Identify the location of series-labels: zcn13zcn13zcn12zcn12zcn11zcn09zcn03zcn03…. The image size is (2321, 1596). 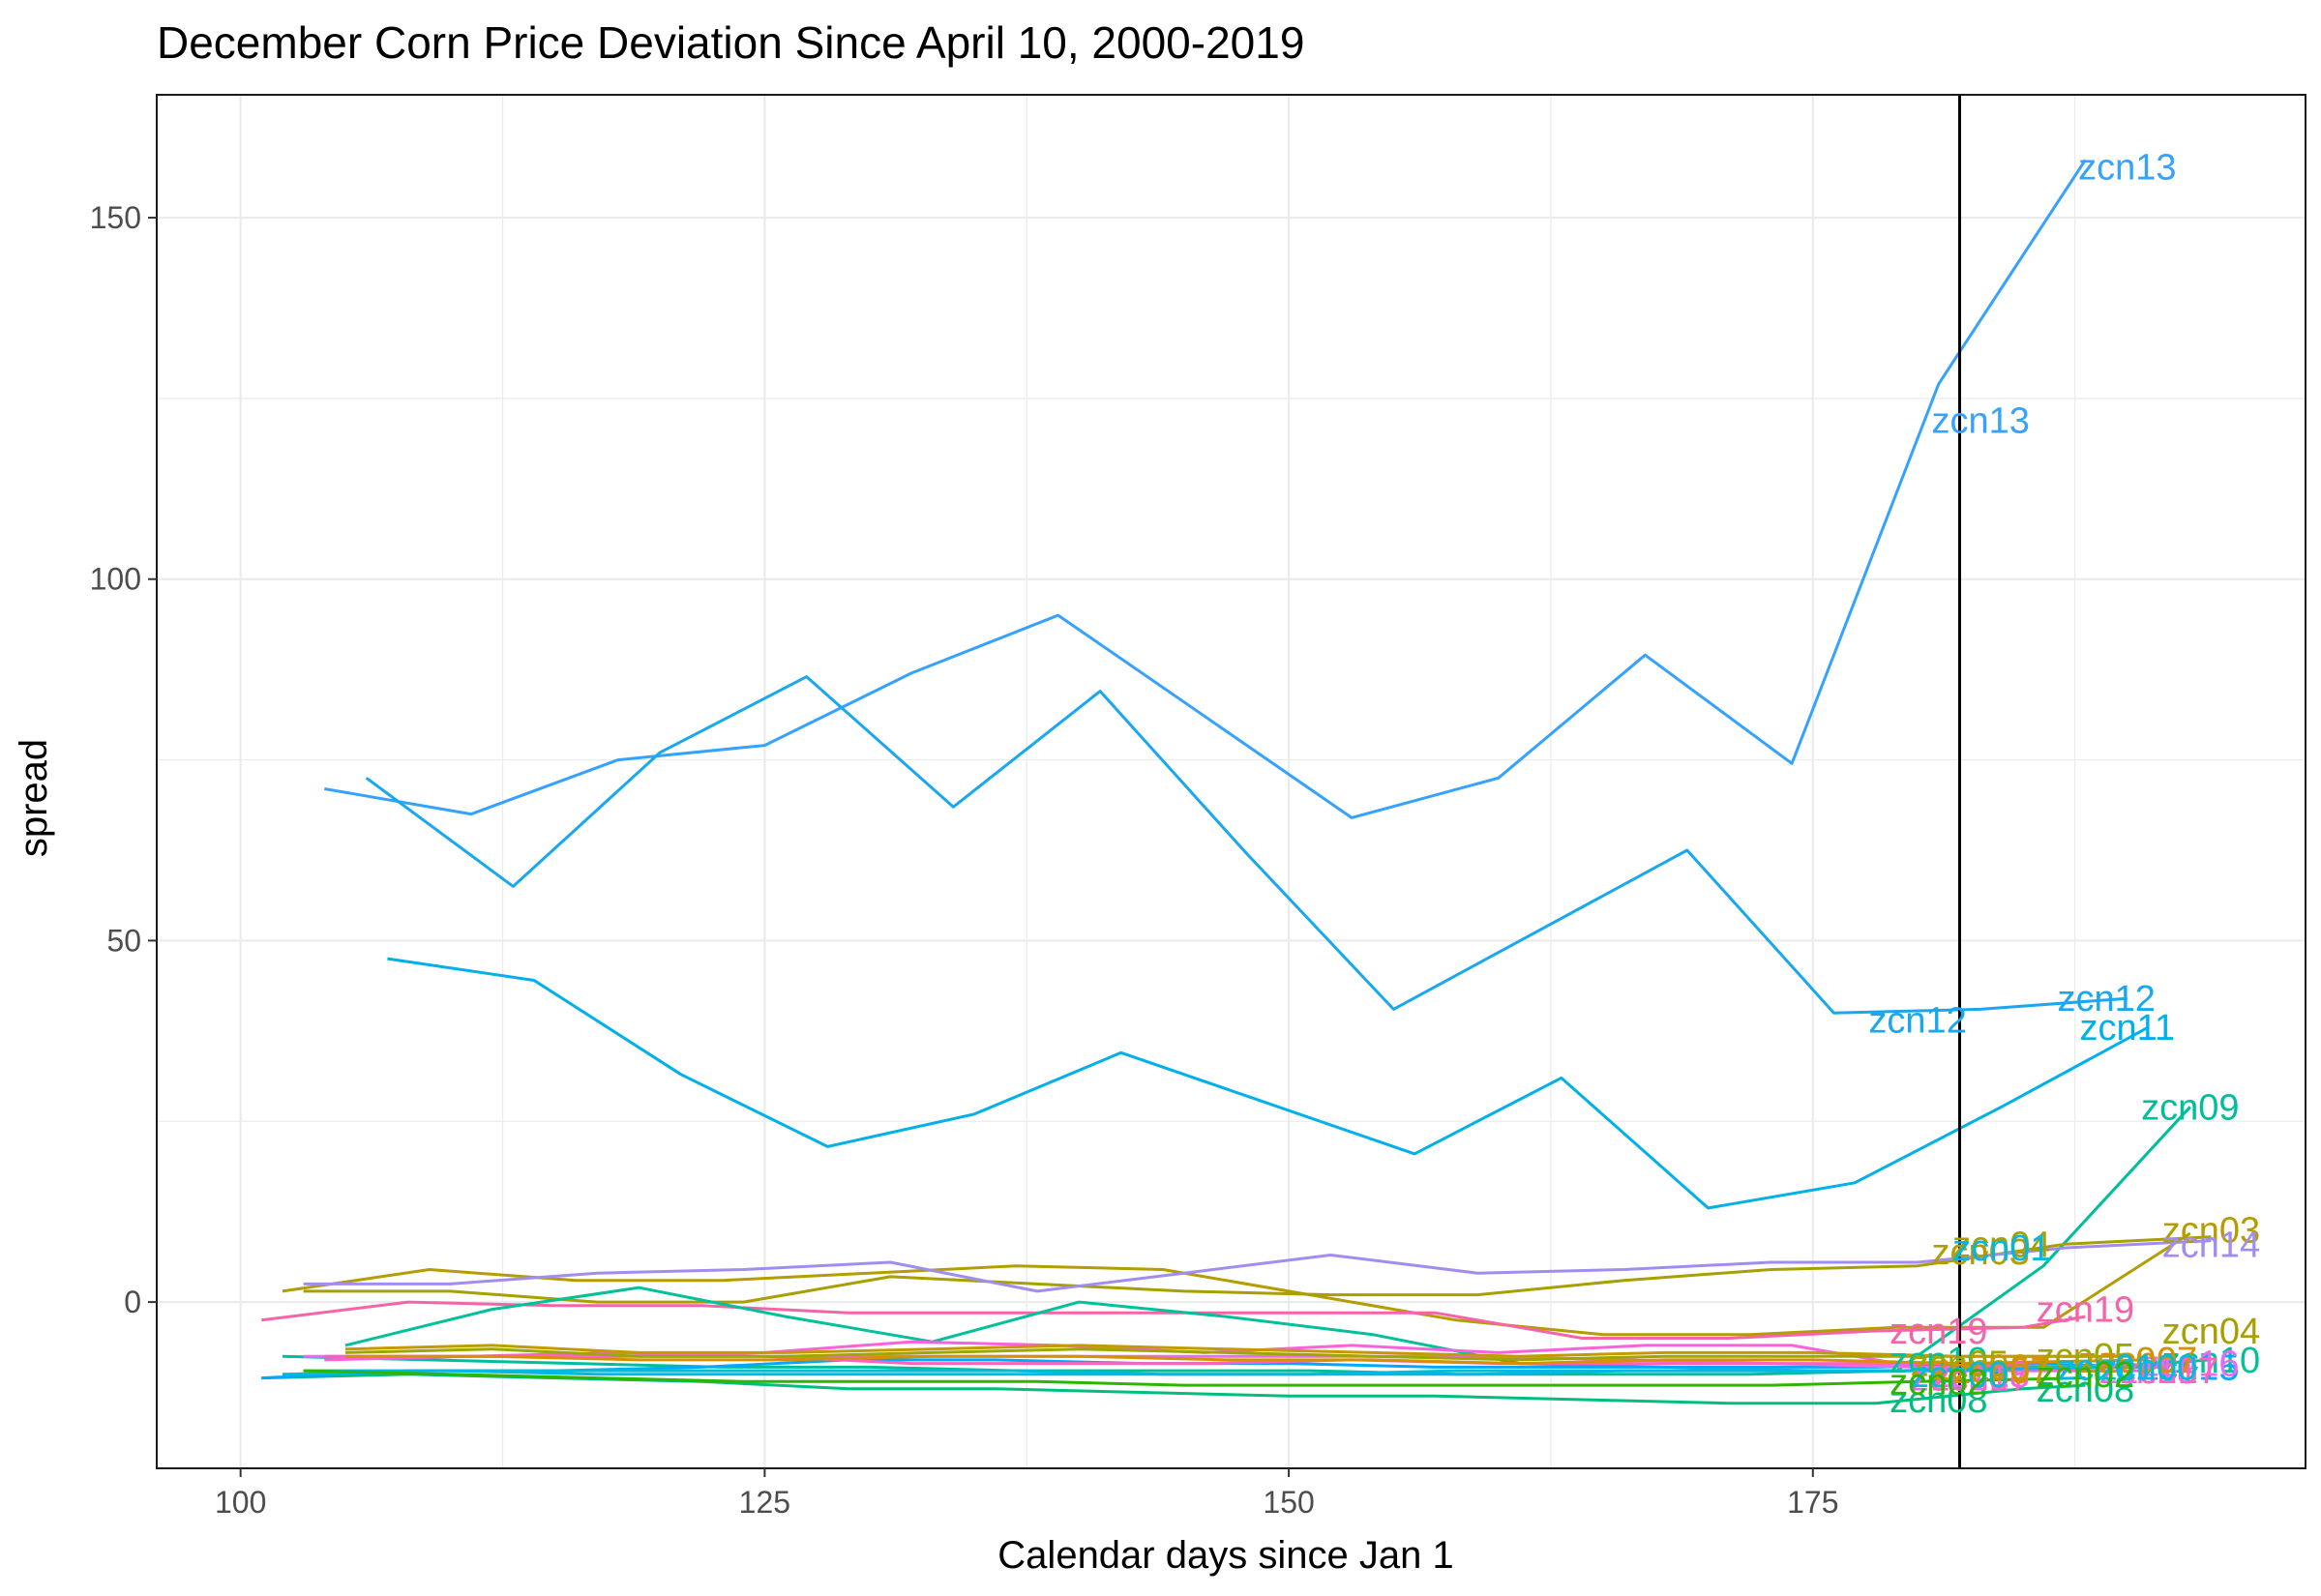
(2064, 784).